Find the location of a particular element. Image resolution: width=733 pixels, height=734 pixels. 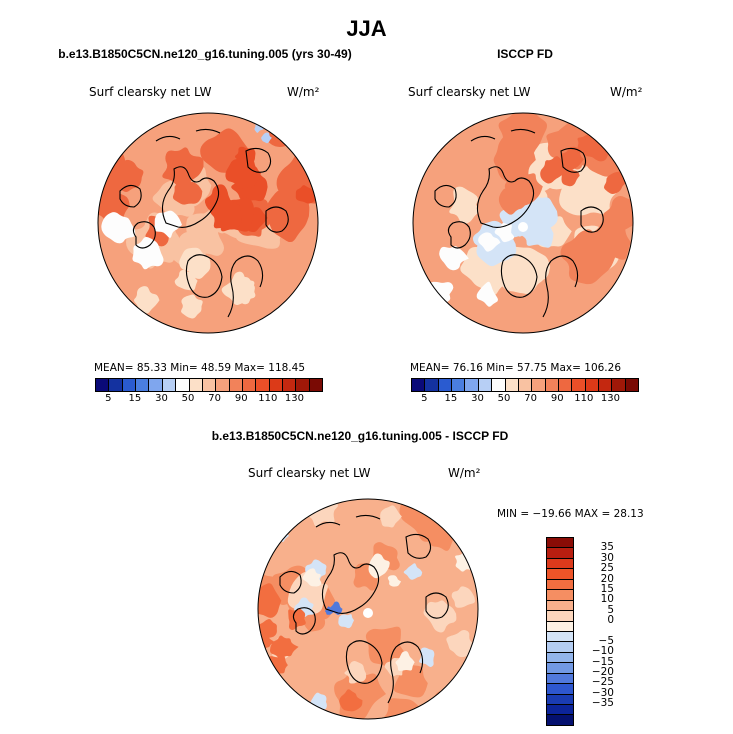

diff-colorbar-ticks: 35 30 25 20 15 10 5 0 −5 −10 −15 −20 −25 −30 −35 is located at coordinates (602, 630).